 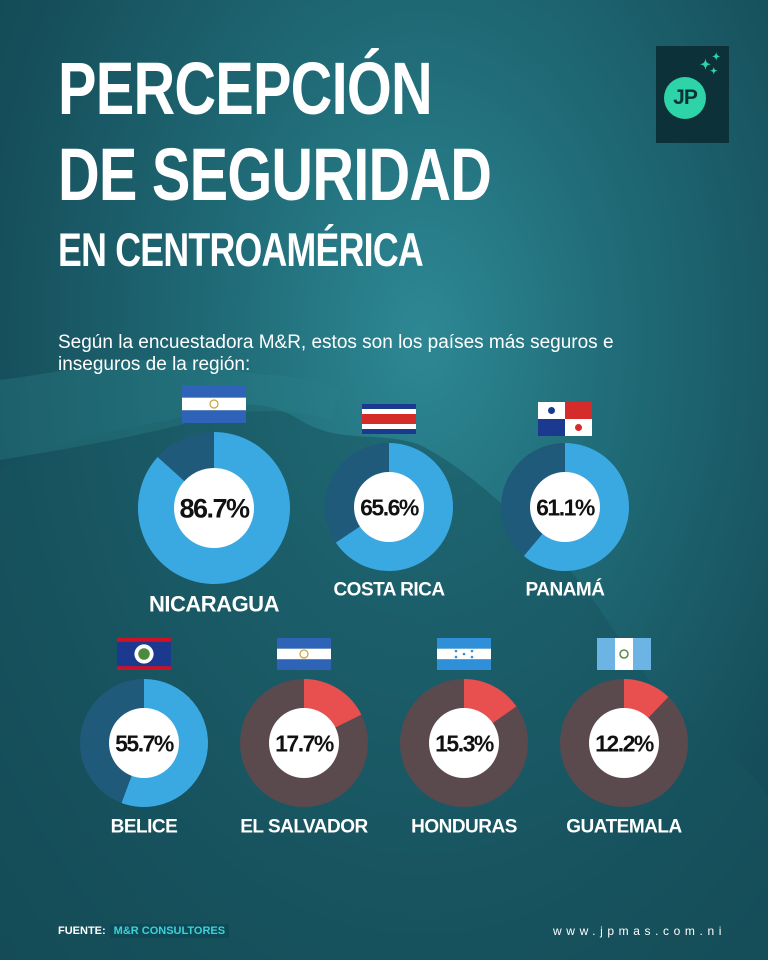 What do you see at coordinates (639, 931) in the screenshot?
I see `website-url: www.jpmas.com.ni` at bounding box center [639, 931].